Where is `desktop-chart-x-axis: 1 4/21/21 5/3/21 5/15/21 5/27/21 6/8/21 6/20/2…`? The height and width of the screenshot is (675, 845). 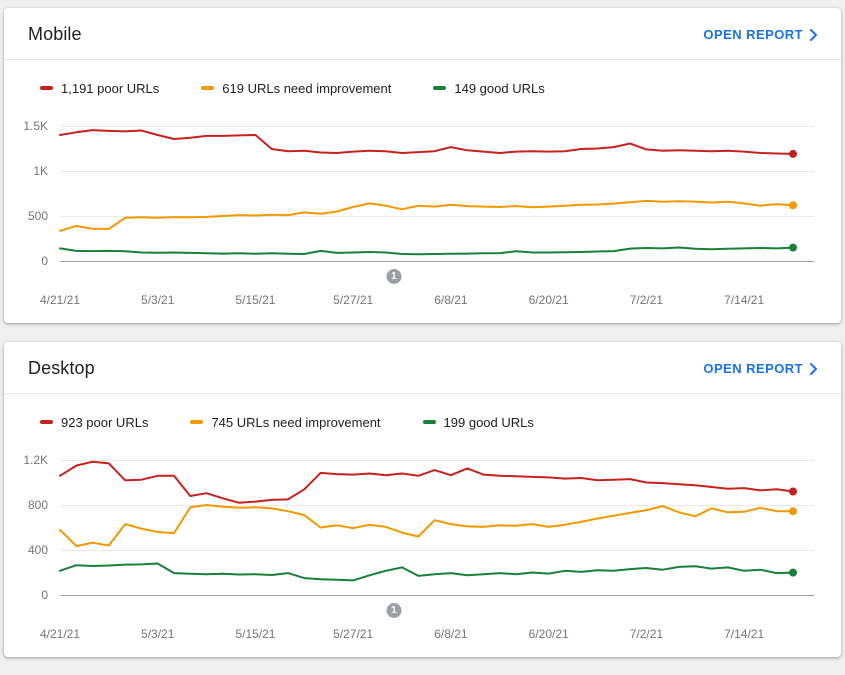 desktop-chart-x-axis: 1 4/21/21 5/3/21 5/15/21 5/27/21 6/8/21 6/20/2… is located at coordinates (425, 626).